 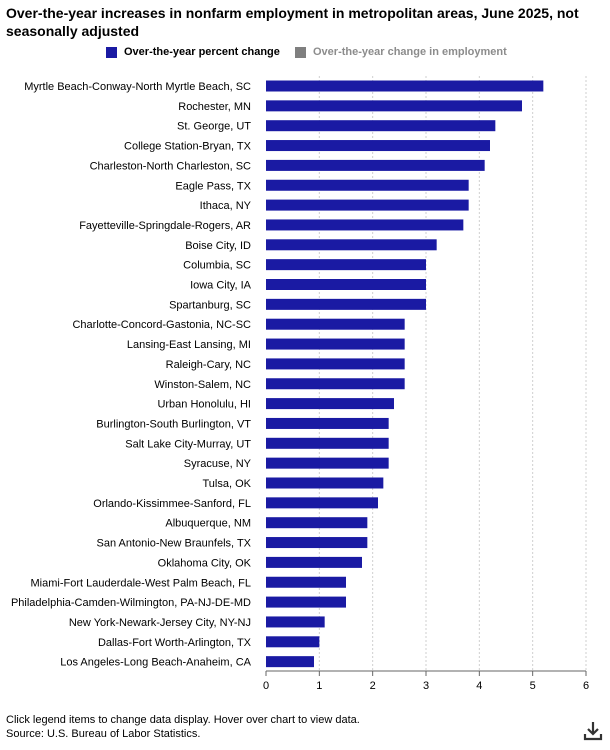 I want to click on legend-label-percent-change: Over-the-year percent change, so click(x=202, y=52).